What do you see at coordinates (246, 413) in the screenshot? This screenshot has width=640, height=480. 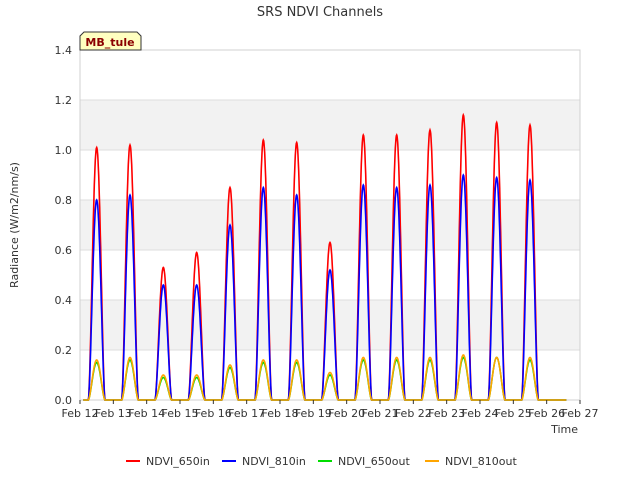 I see `x-tick-label: Feb 17` at bounding box center [246, 413].